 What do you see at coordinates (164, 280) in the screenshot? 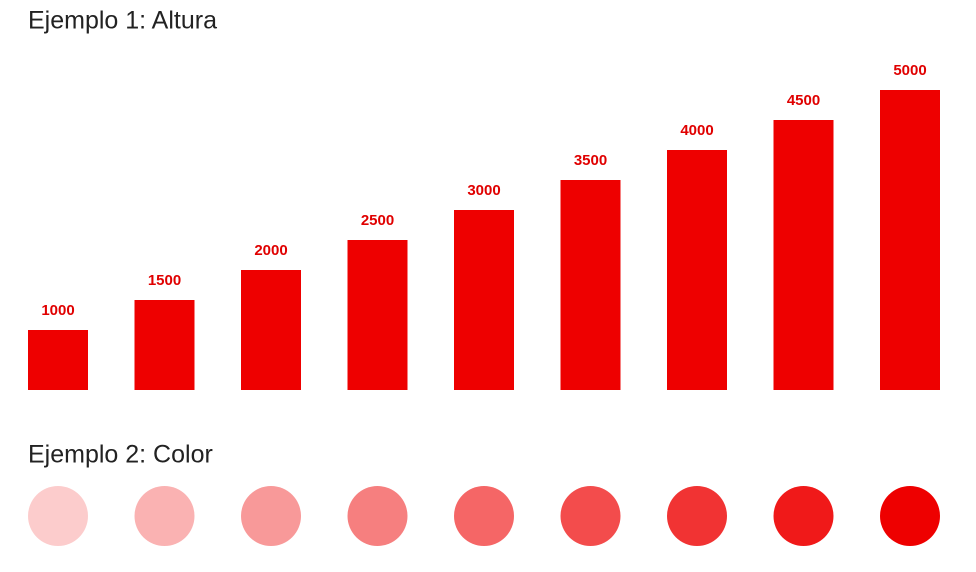
I see `value-label: 1500` at bounding box center [164, 280].